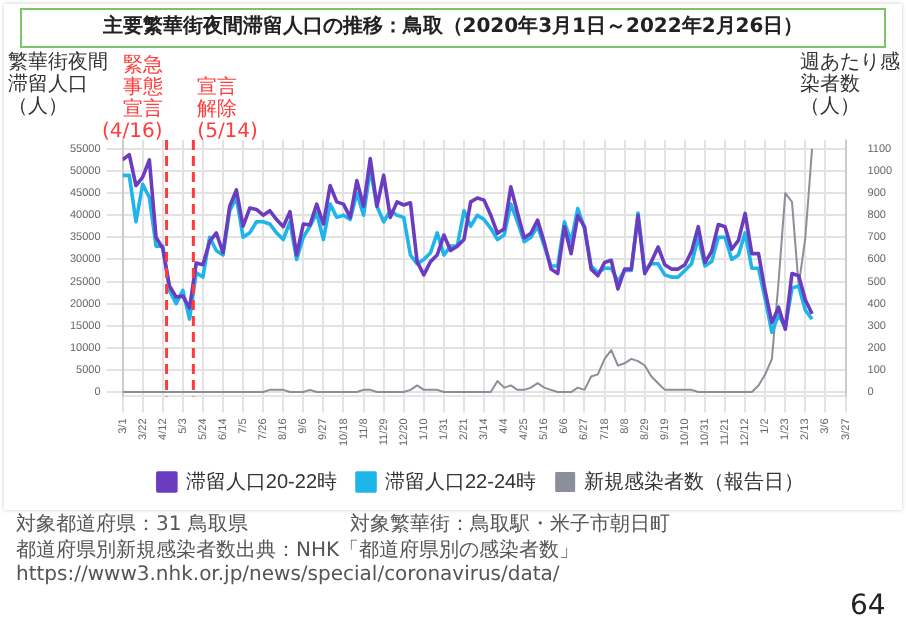  What do you see at coordinates (59, 85) in the screenshot?
I see `y-axis-title: 繁華街夜間滞留人口（人）` at bounding box center [59, 85].